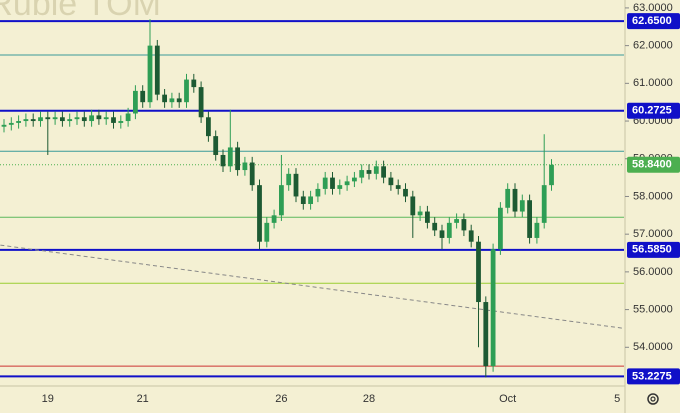  Describe the element at coordinates (369, 399) in the screenshot. I see `x-tick-label: 28` at that location.